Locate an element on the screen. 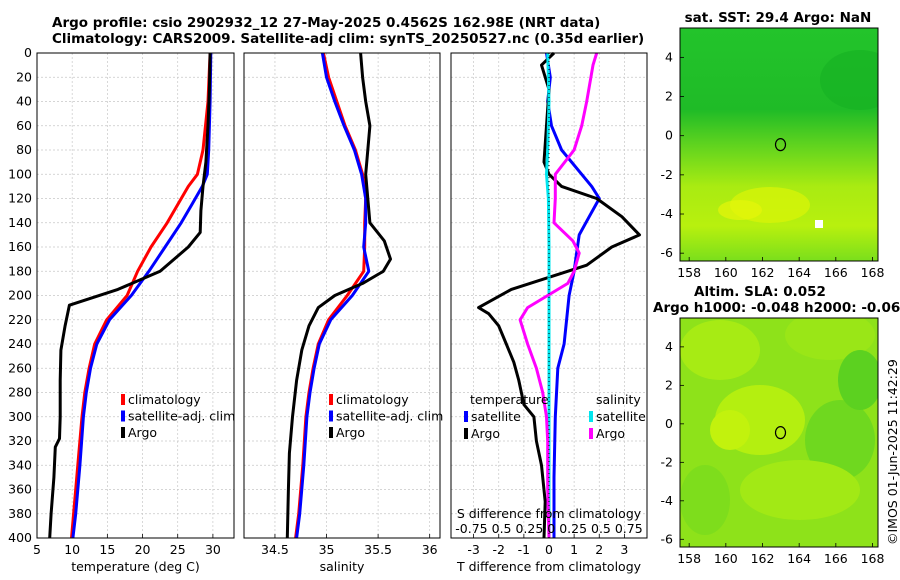 This screenshot has width=900, height=580. x-tick-label: -1 is located at coordinates (524, 549).